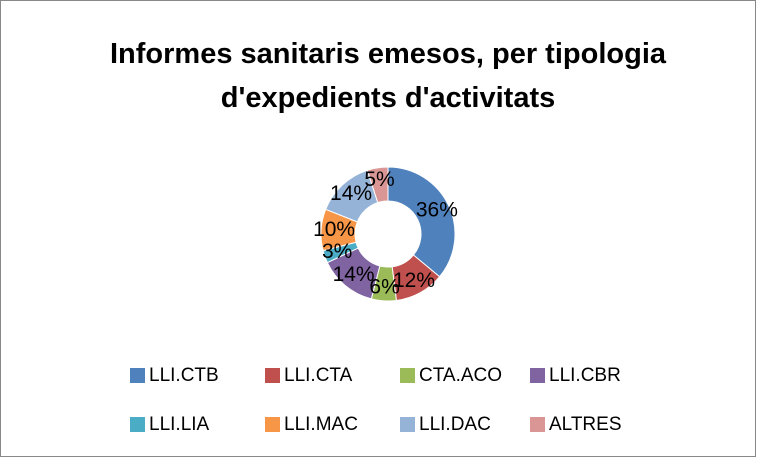 This screenshot has width=757, height=459. What do you see at coordinates (585, 375) in the screenshot?
I see `legend-label: LLI.CBR` at bounding box center [585, 375].